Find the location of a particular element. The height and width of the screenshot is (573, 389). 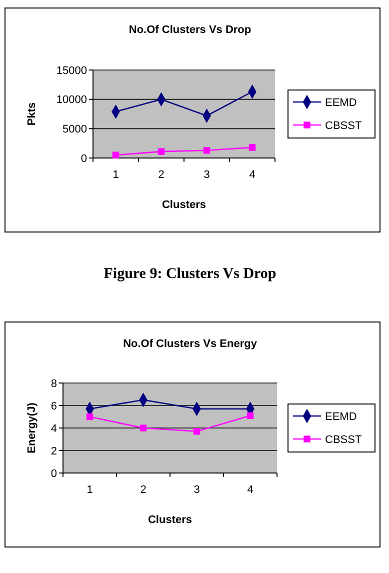

y-tick-label: 2 is located at coordinates (53, 451).